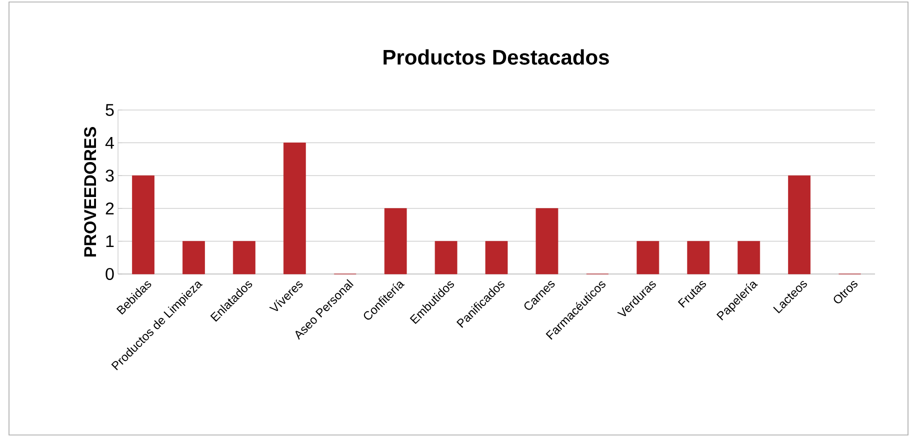 The height and width of the screenshot is (437, 917). I want to click on y-tick-label: 2, so click(110, 208).